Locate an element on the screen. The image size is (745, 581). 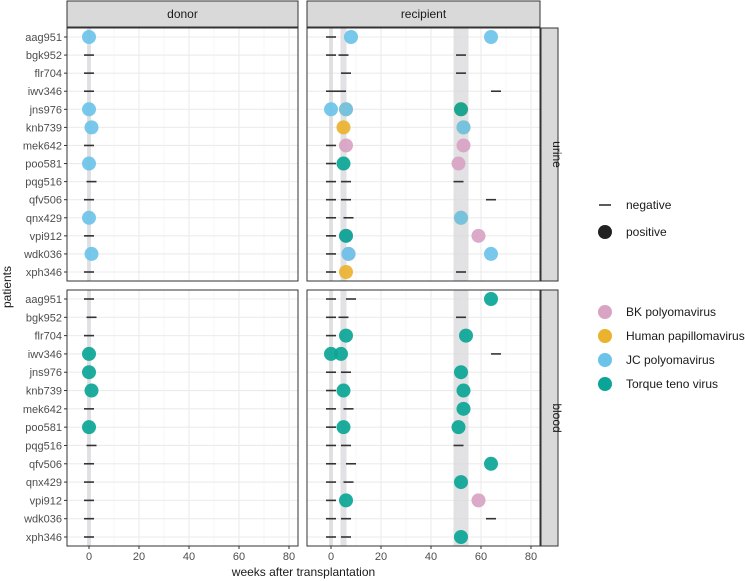
panel-donor-urine is located at coordinates (182, 154).